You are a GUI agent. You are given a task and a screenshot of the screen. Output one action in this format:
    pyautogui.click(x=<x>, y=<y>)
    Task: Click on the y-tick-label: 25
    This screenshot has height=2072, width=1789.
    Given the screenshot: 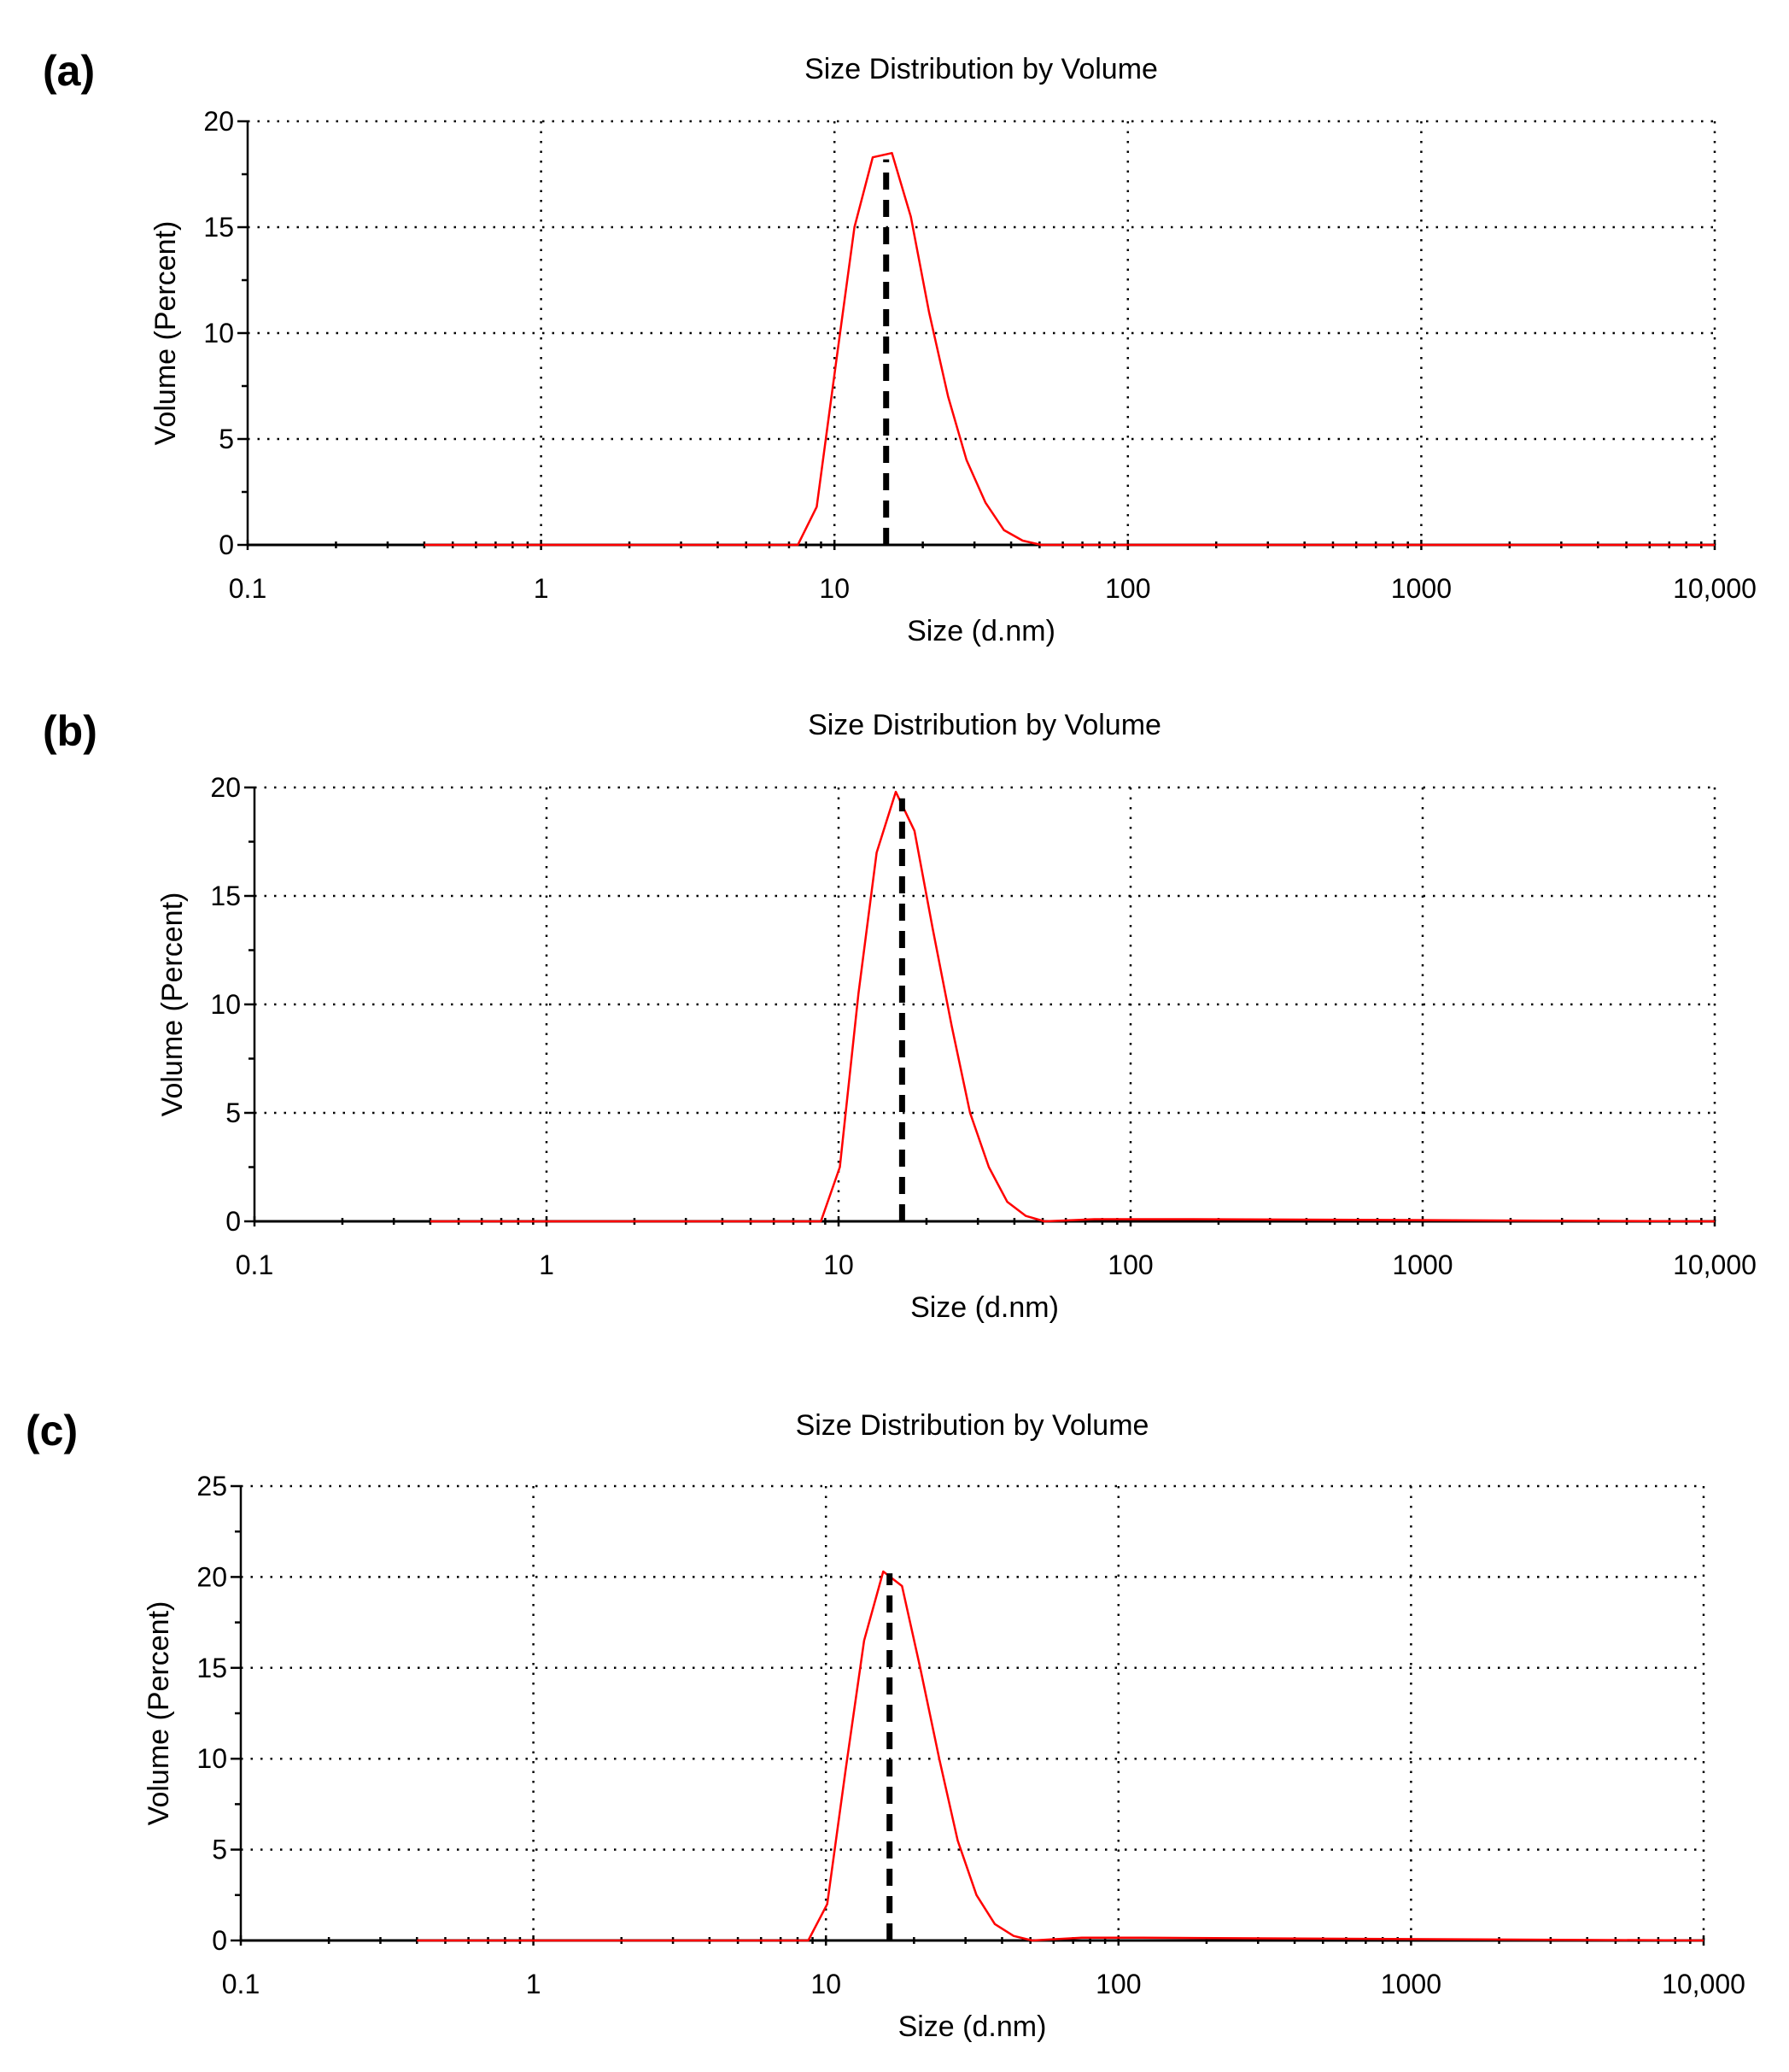 What is the action you would take?
    pyautogui.click(x=211, y=1486)
    